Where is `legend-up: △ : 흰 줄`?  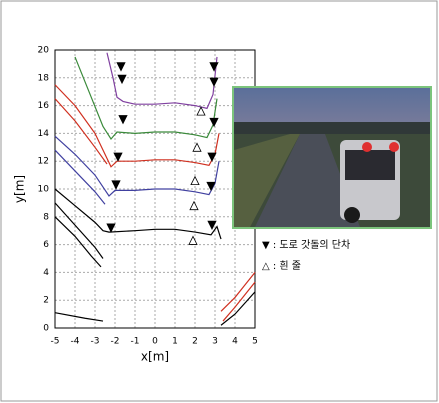 legend-up: △ : 흰 줄 is located at coordinates (281, 266).